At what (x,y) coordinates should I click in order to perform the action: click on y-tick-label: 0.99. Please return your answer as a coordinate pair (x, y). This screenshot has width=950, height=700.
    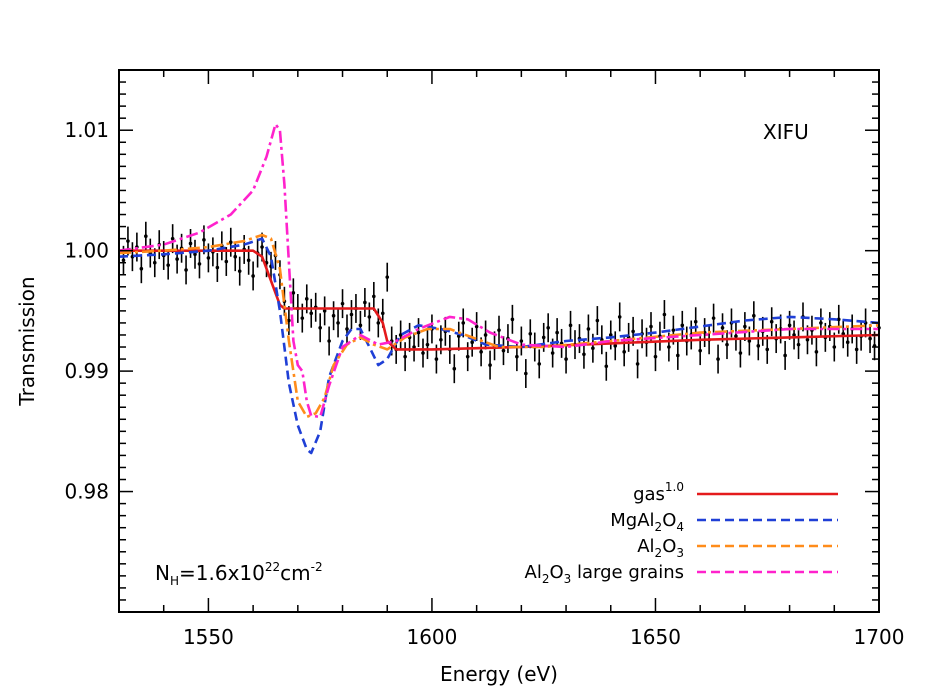
    Looking at the image, I should click on (86, 371).